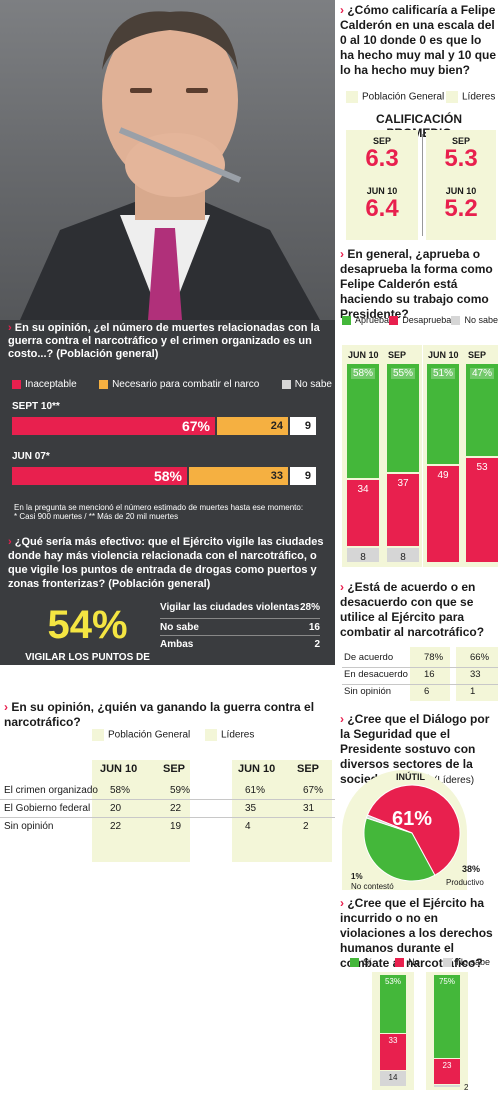 Image resolution: width=500 pixels, height=1098 pixels. Describe the element at coordinates (276, 476) in the screenshot. I see `bar-value-label: 33` at that location.